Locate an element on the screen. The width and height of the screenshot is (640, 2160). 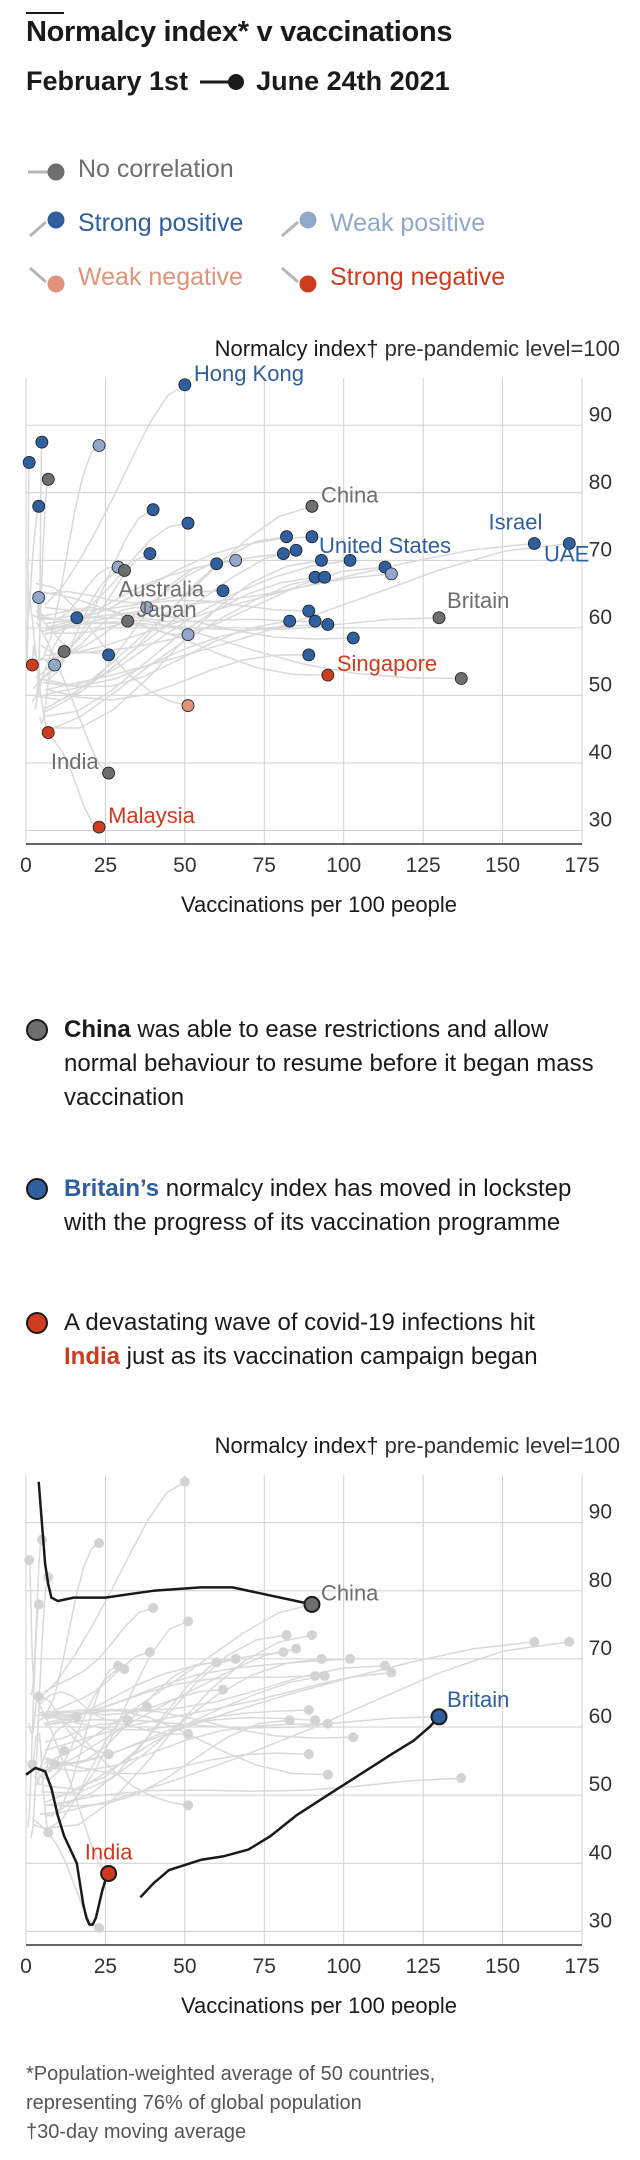
legend-item: No correlation is located at coordinates (130, 169).